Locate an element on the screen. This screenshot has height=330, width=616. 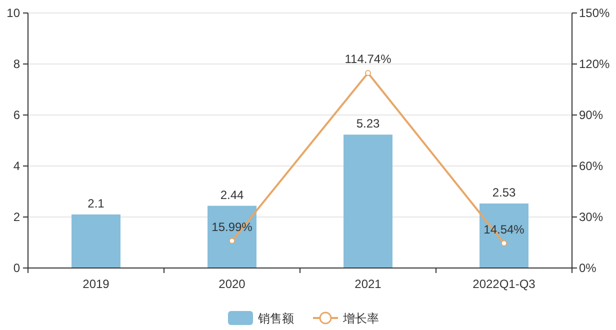
x-tick-label: 2021 is located at coordinates (368, 284).